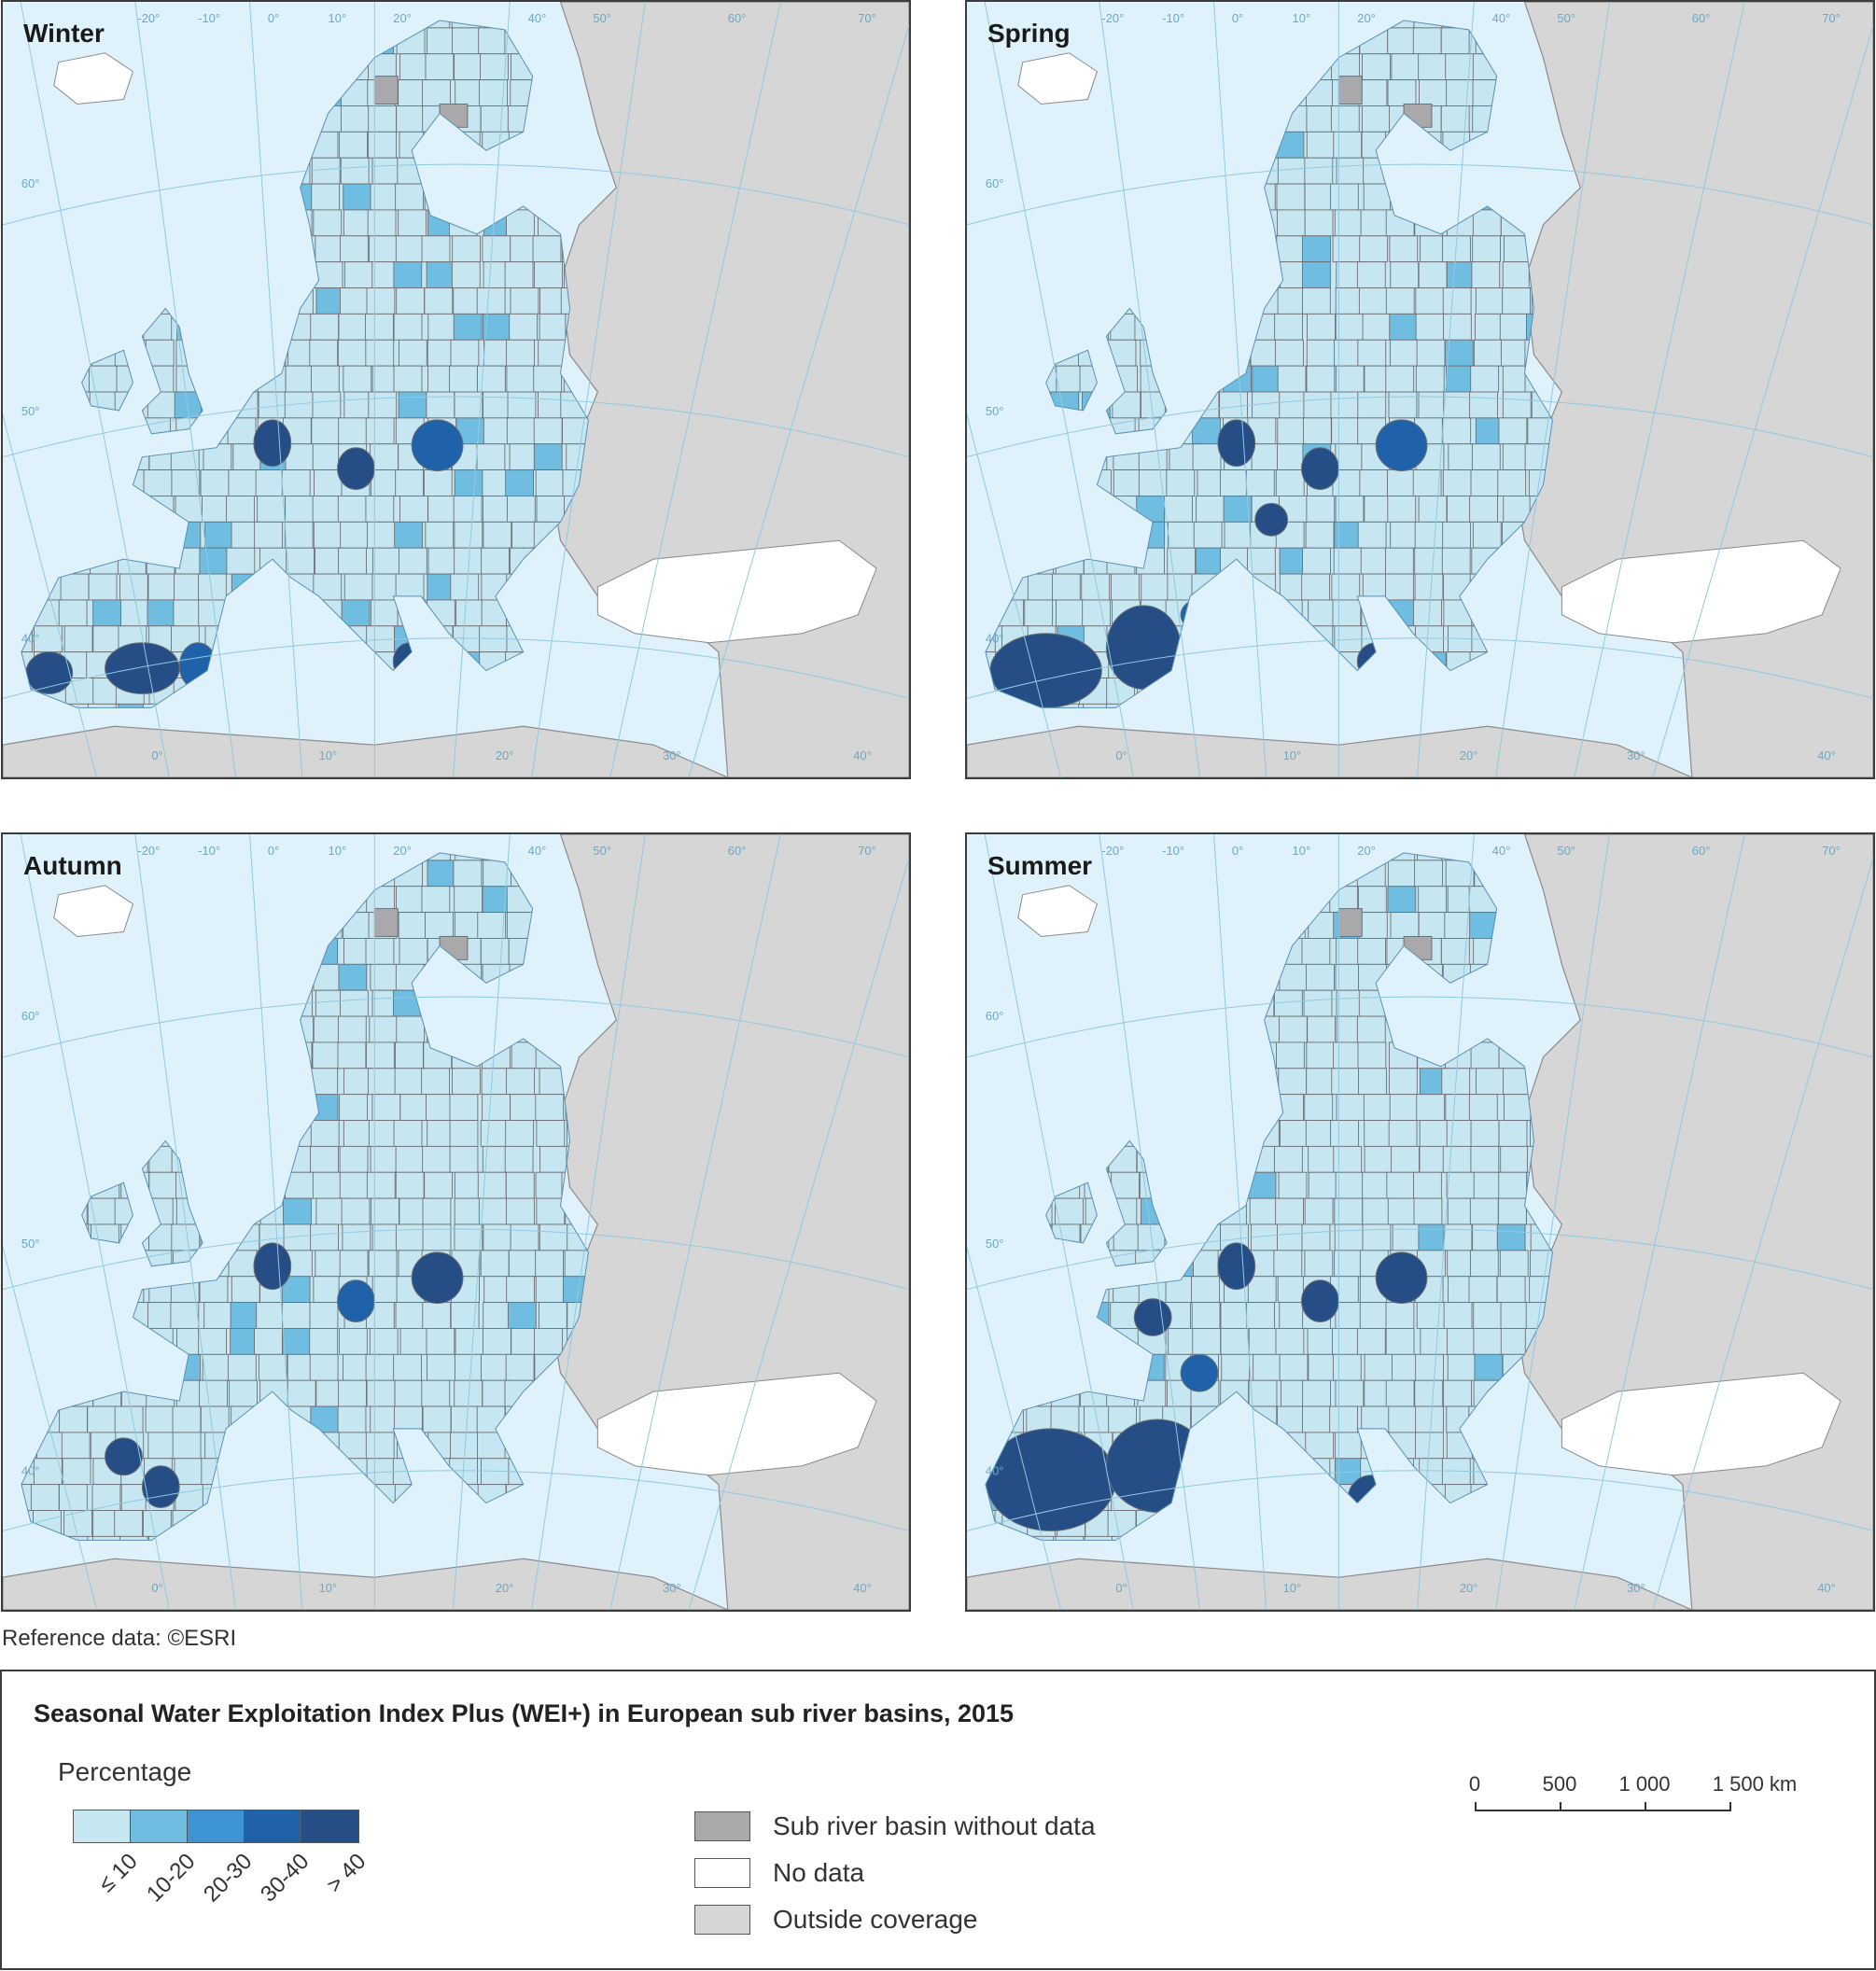 The width and height of the screenshot is (1876, 1971). Describe the element at coordinates (31, 1471) in the screenshot. I see `graticule-lat-label: 40°` at that location.